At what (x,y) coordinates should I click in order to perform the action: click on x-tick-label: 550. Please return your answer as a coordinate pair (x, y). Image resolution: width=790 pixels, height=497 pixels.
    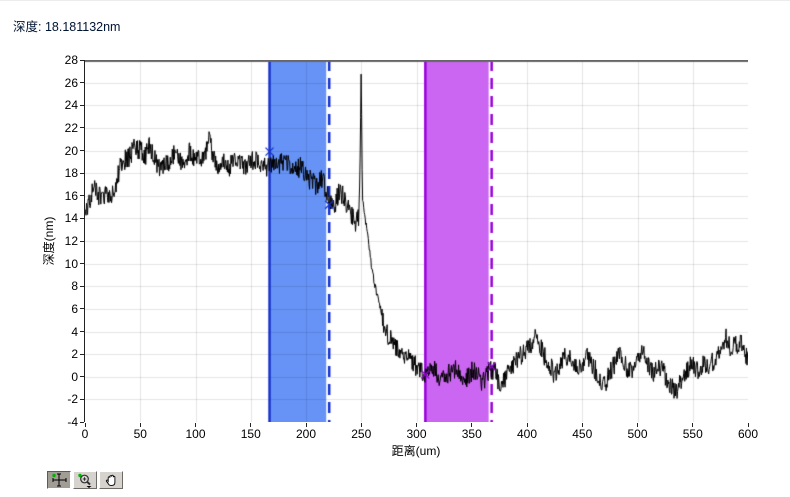
    Looking at the image, I should click on (692, 434).